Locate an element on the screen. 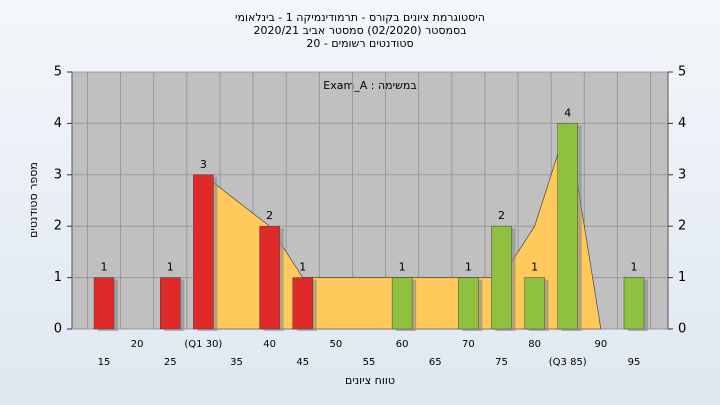  y2-tick-label: 5 is located at coordinates (682, 72).